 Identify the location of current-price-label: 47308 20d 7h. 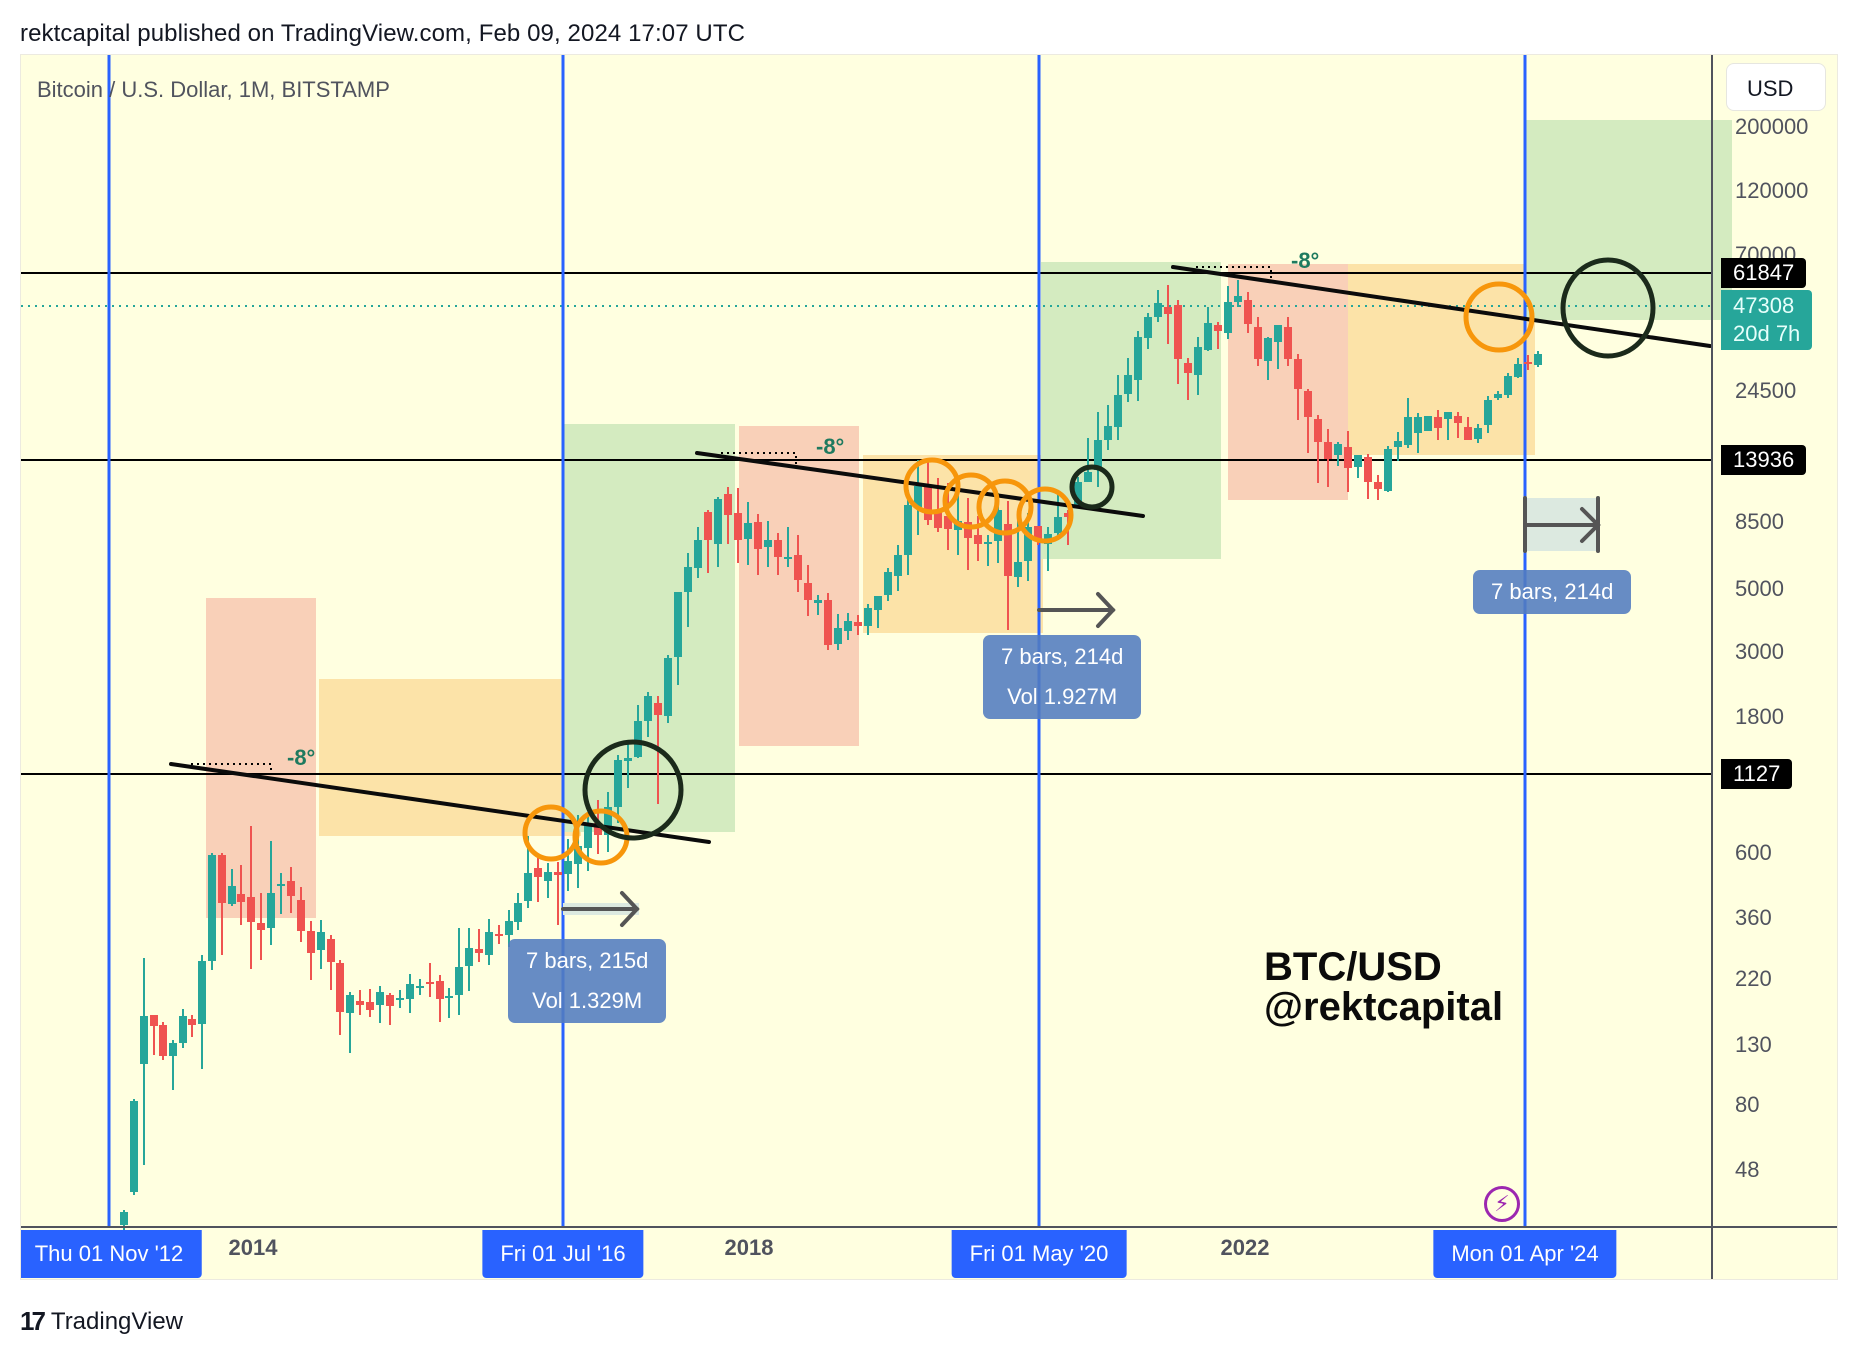
(1767, 320).